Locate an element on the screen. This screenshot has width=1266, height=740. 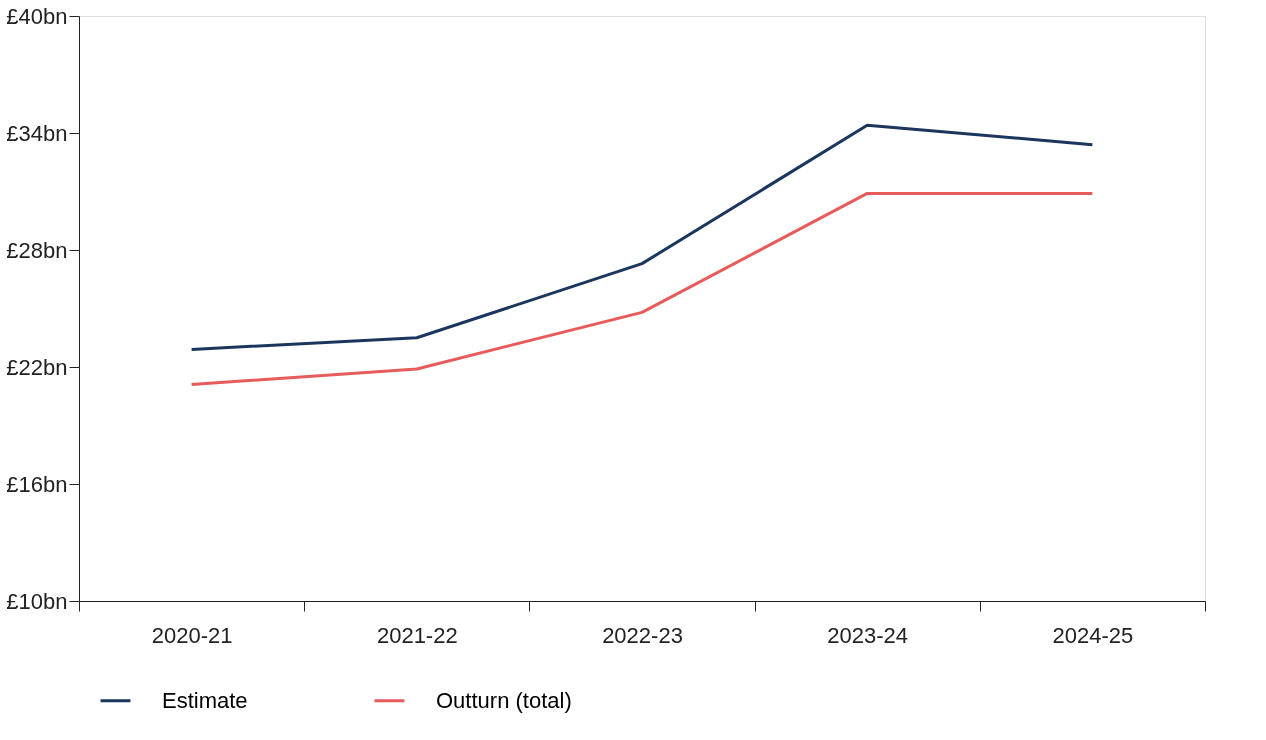
y-tick-label: £34bn is located at coordinates (37, 133).